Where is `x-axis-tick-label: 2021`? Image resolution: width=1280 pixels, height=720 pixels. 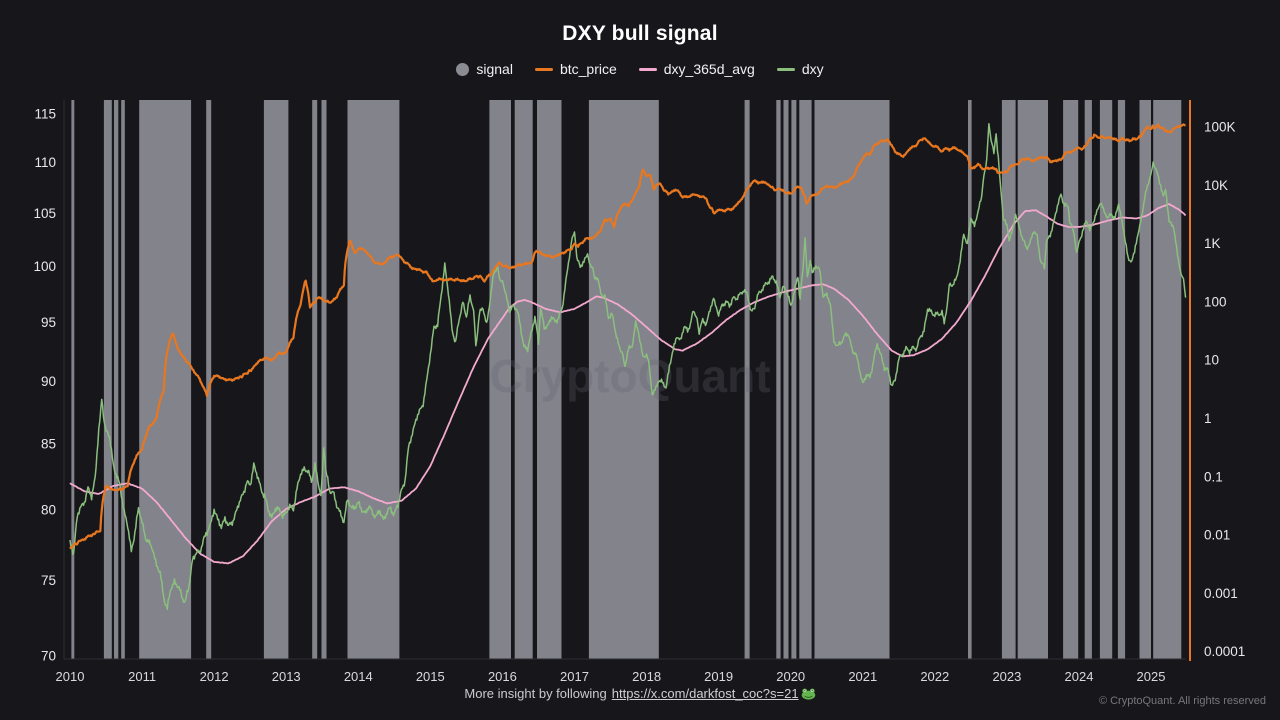 x-axis-tick-label: 2021 is located at coordinates (862, 676).